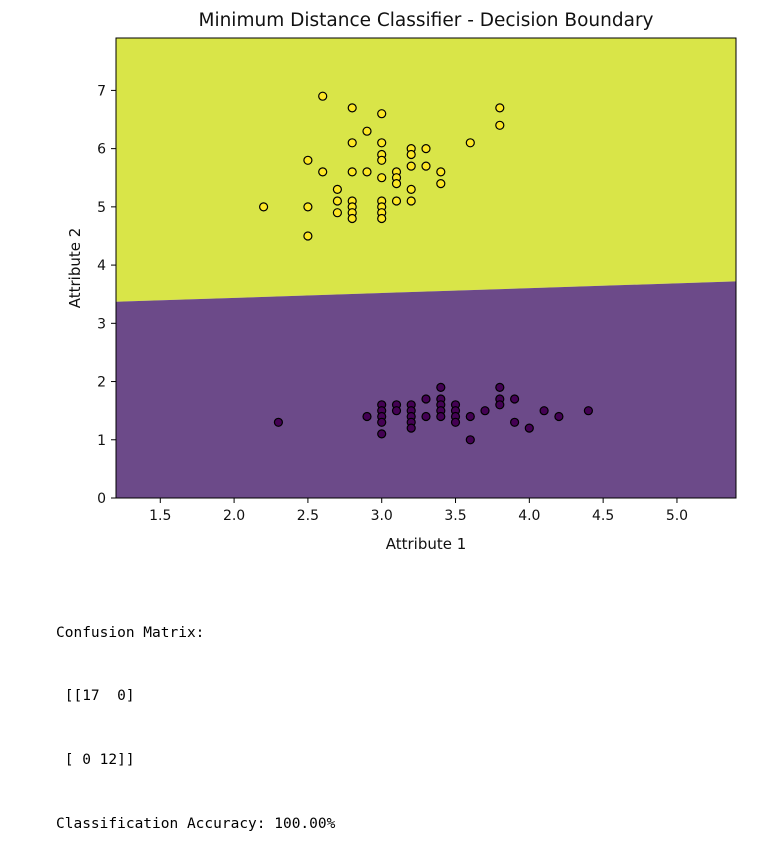 This screenshot has height=857, width=761. What do you see at coordinates (101, 208) in the screenshot?
I see `y-tick-label: 5` at bounding box center [101, 208].